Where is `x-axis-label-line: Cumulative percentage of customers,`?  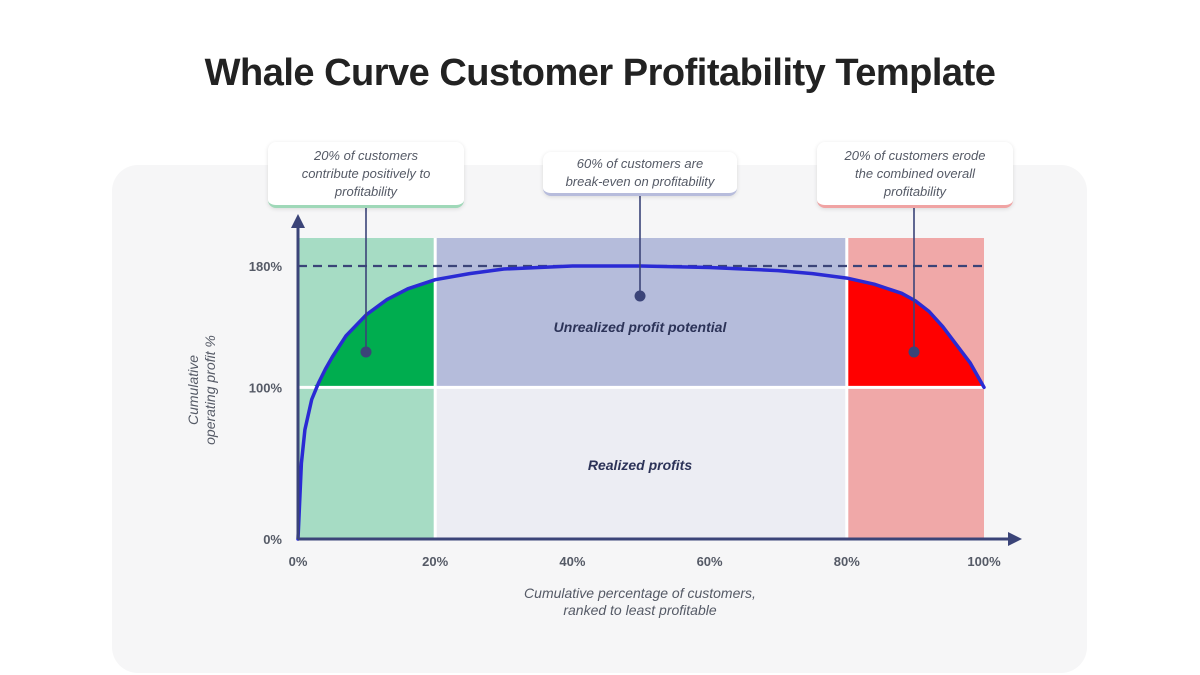 x-axis-label-line: Cumulative percentage of customers, is located at coordinates (640, 593).